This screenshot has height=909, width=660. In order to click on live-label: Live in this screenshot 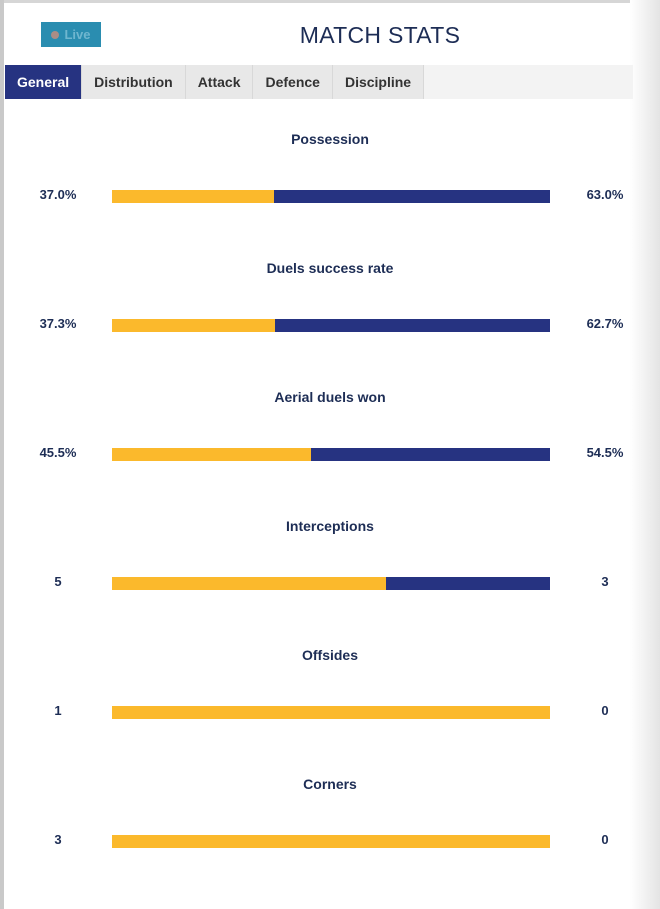, I will do `click(77, 34)`.